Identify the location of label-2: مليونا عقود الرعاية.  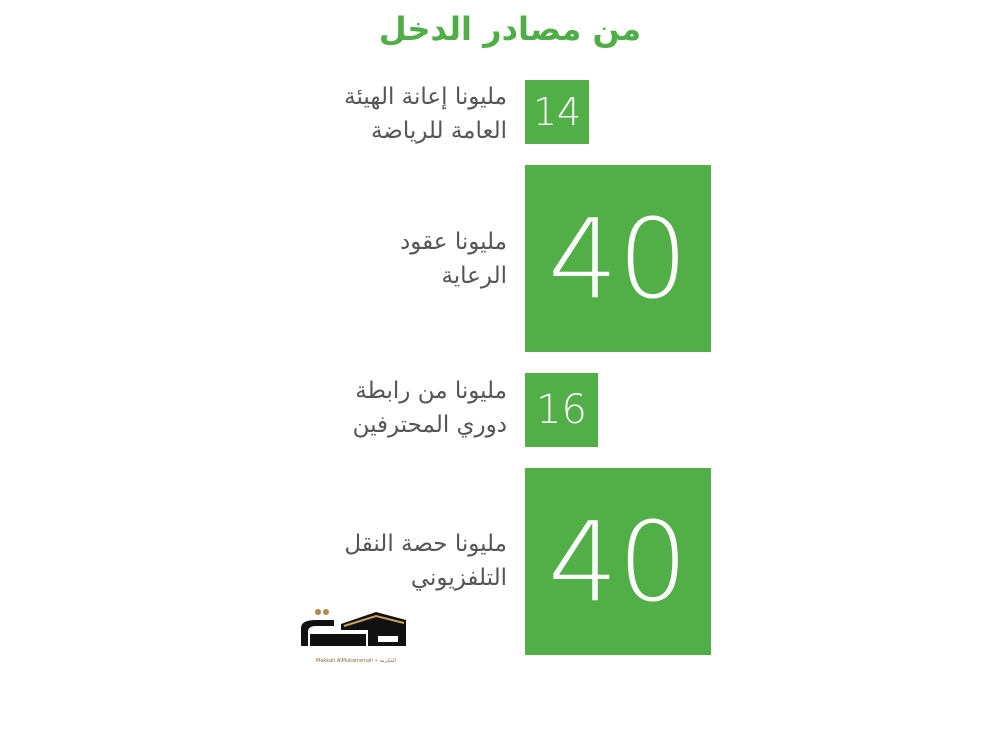
(377, 259).